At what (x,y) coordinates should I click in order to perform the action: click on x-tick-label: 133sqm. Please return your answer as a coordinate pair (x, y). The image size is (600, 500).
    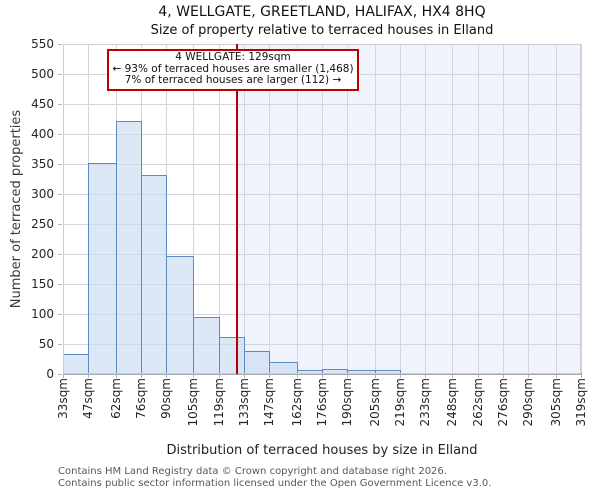
    Looking at the image, I should click on (244, 402).